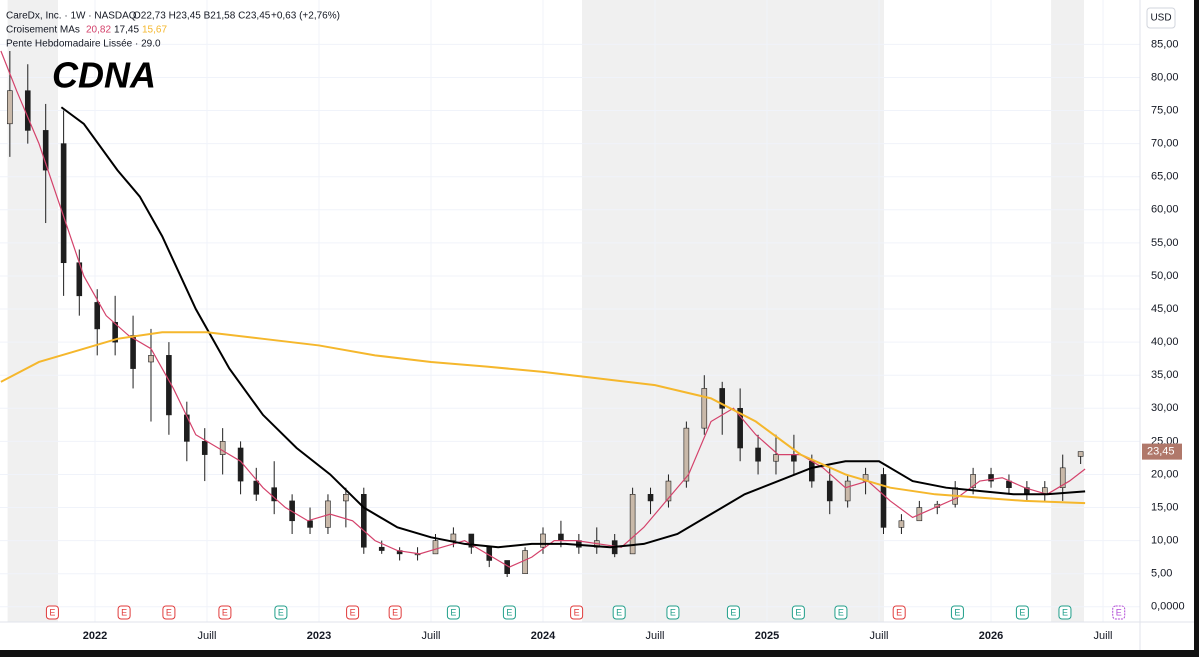  Describe the element at coordinates (104, 75) in the screenshot. I see `ticker: CDNA` at that location.